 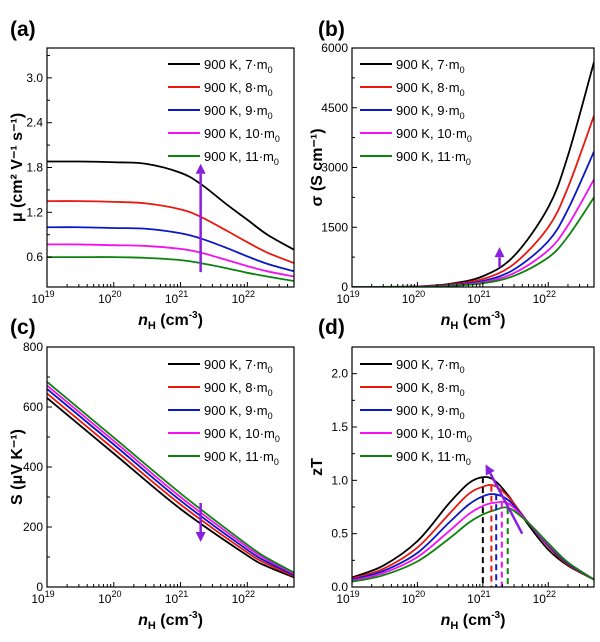 I want to click on y-tick-label: 800, so click(x=33, y=347).